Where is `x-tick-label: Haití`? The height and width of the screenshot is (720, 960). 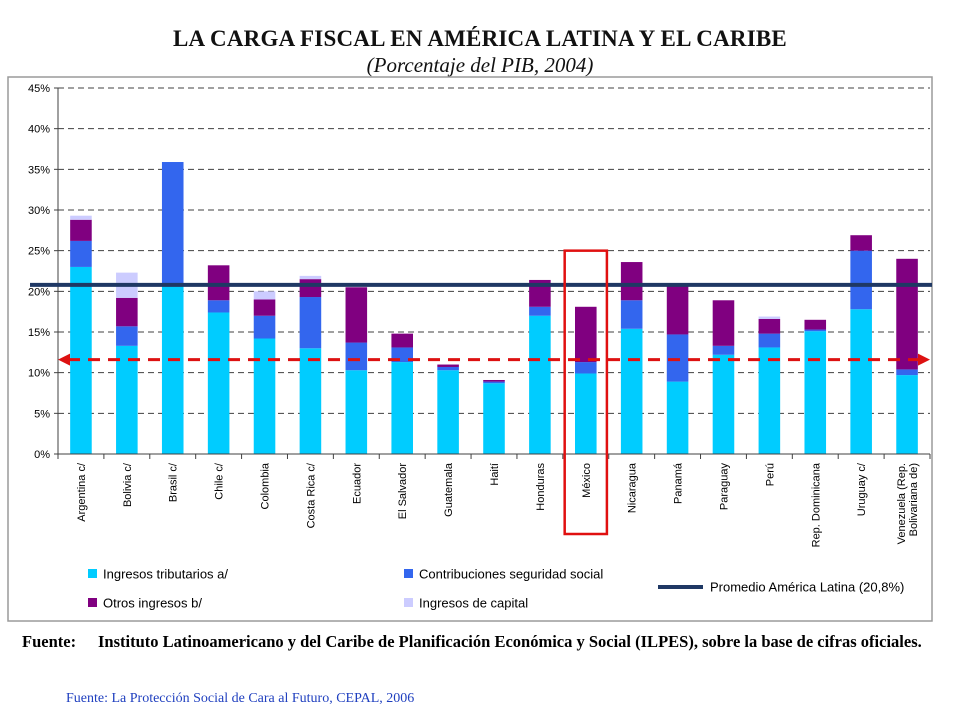
x-tick-label: Haití is located at coordinates (495, 474).